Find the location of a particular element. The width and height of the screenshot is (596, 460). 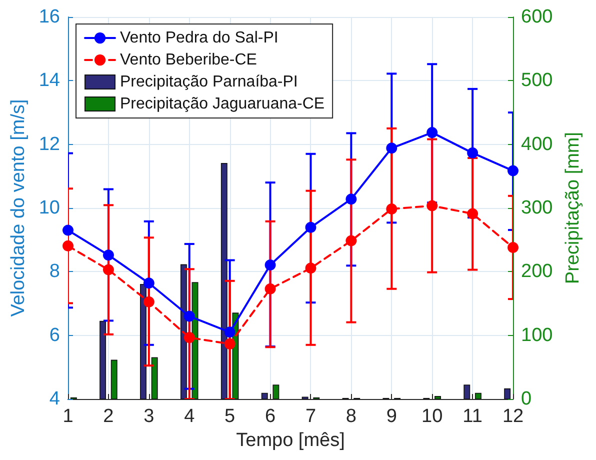

y2-tick-label: 200 is located at coordinates (537, 271).